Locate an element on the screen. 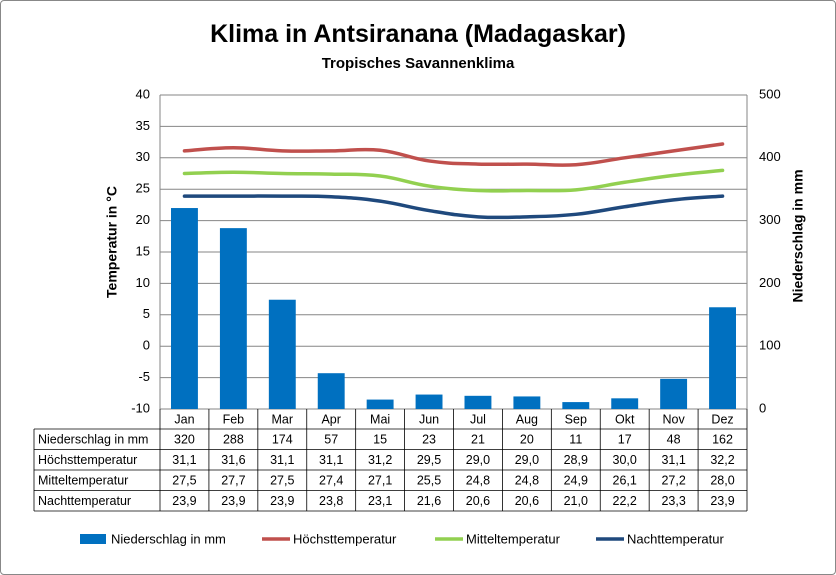  x-tick-label: Okt is located at coordinates (625, 419).